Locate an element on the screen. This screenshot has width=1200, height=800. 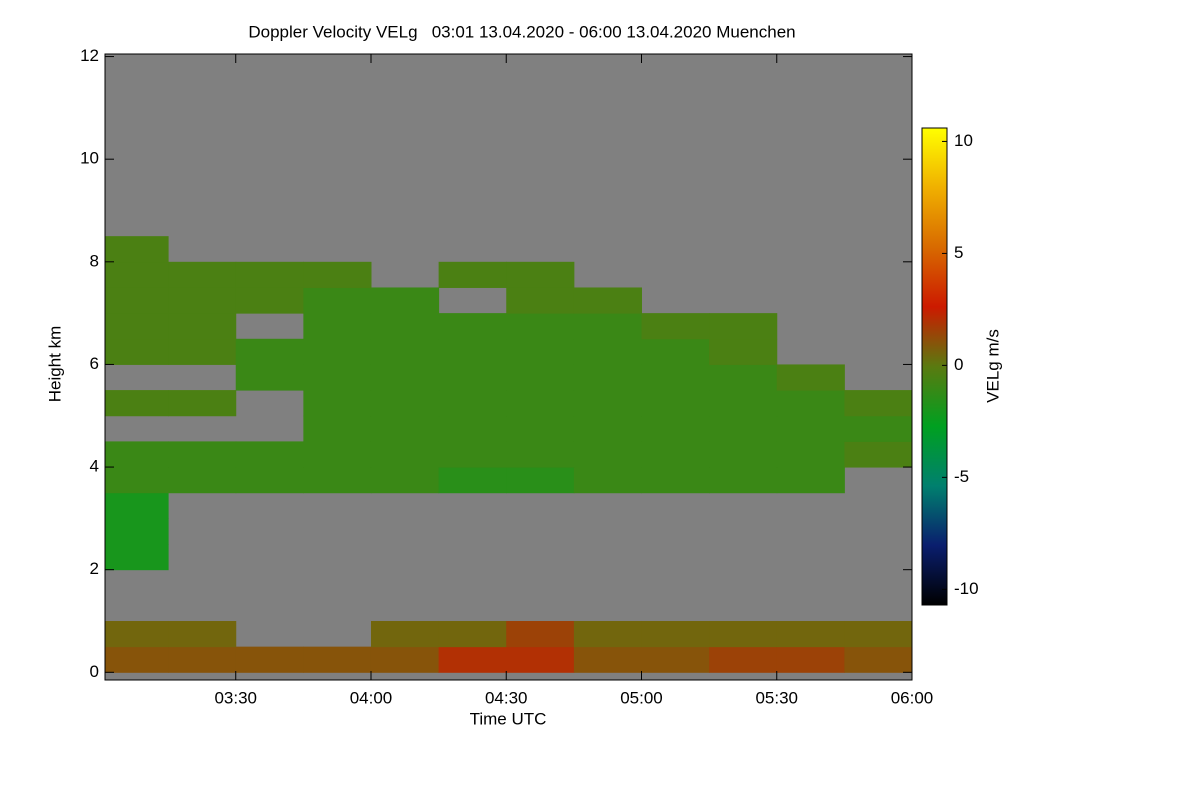
colorbar-tick-label: 5 is located at coordinates (958, 252).